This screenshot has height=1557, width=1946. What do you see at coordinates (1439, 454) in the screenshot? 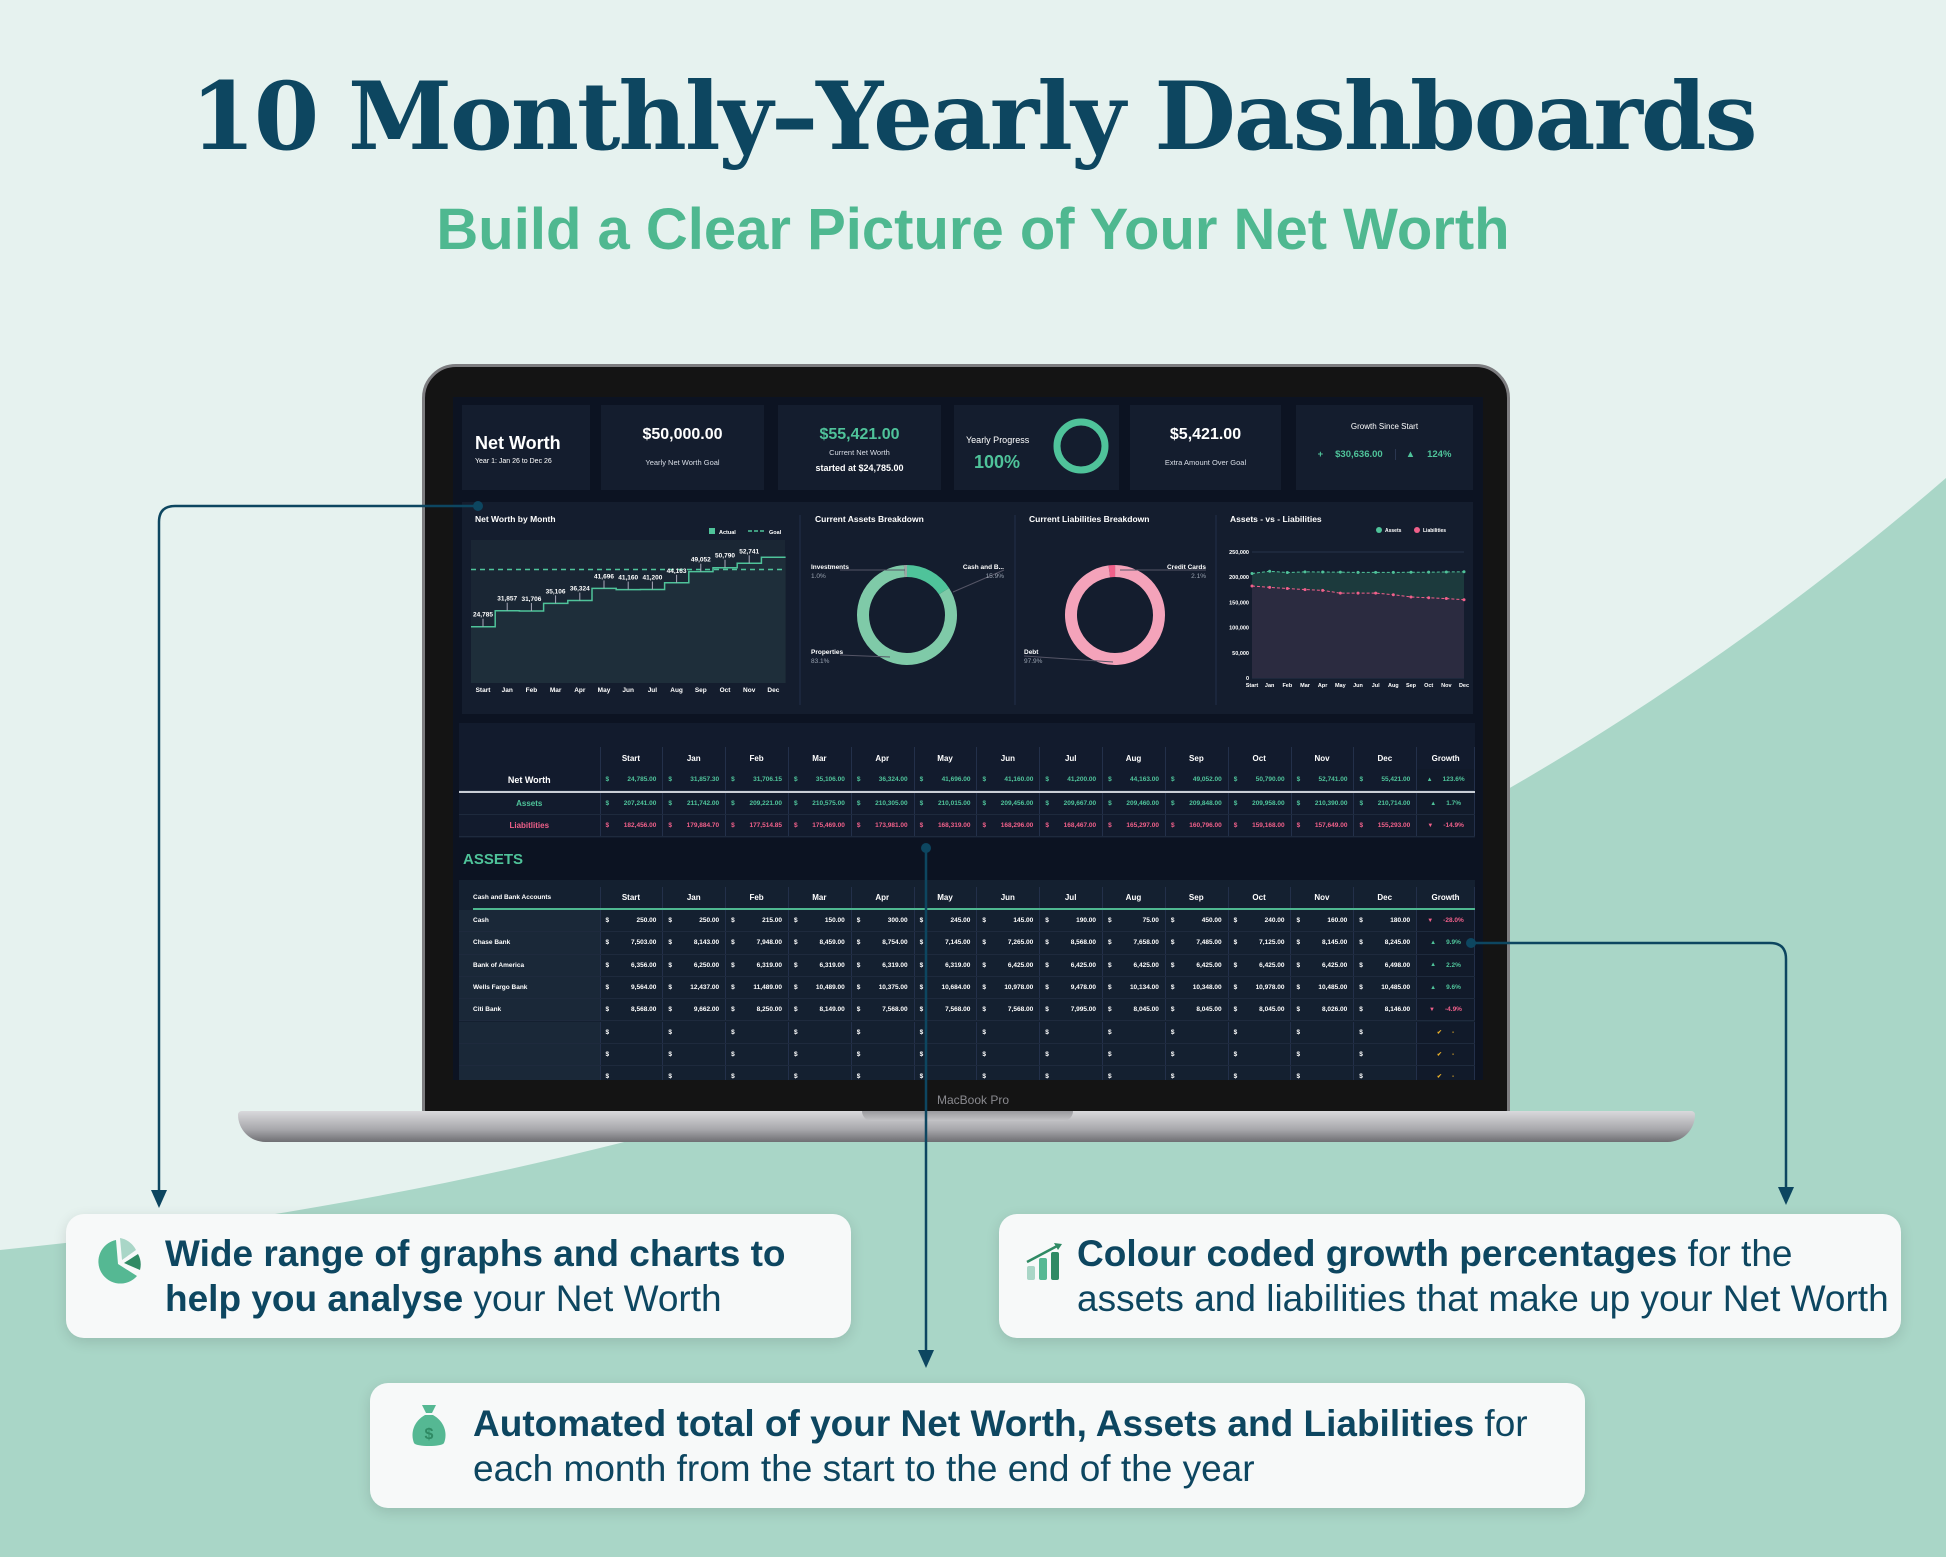
I see `growth-percent: 124%` at bounding box center [1439, 454].